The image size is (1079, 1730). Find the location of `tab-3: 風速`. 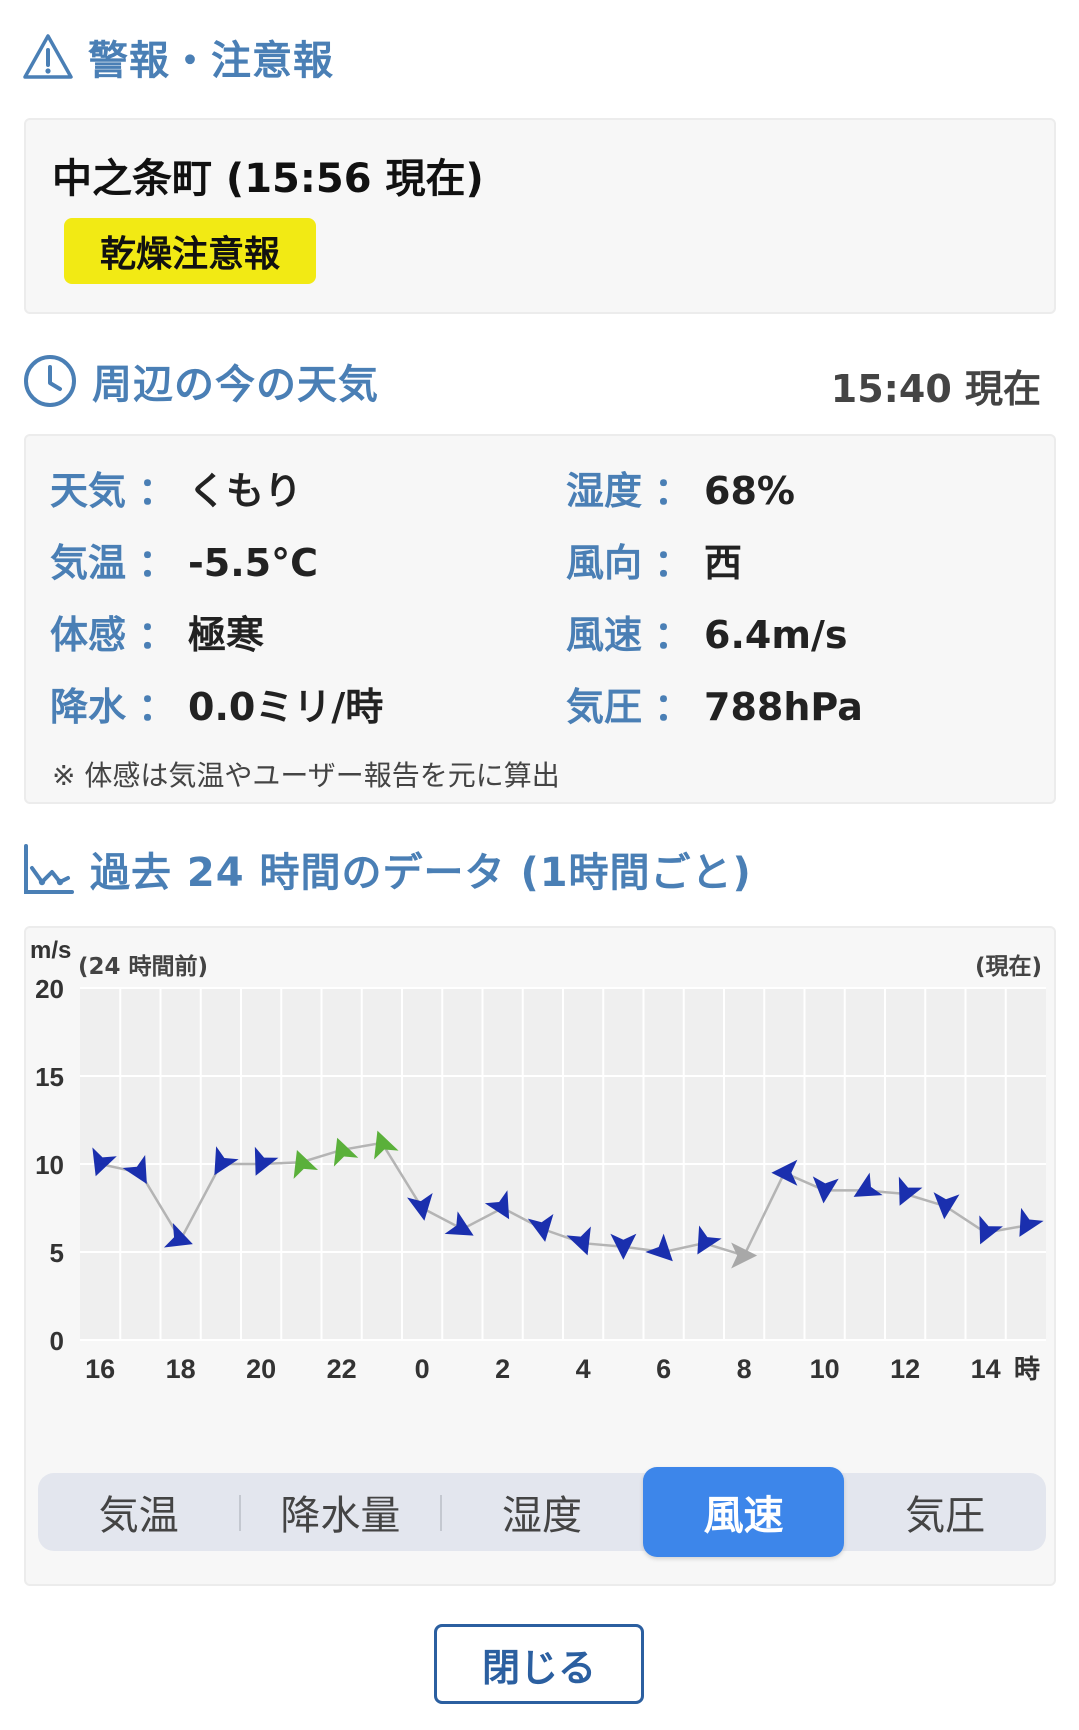

tab-3: 風速 is located at coordinates (743, 1512).